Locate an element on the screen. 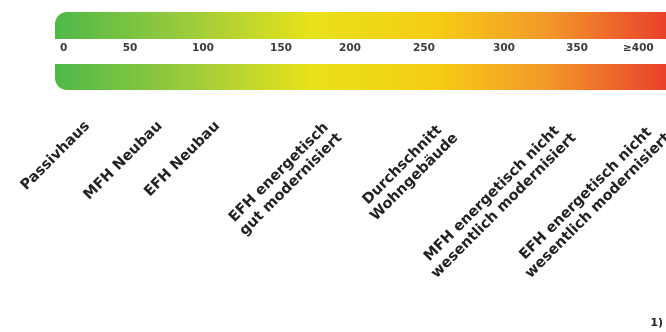  color-band-bottom is located at coordinates (360, 77).